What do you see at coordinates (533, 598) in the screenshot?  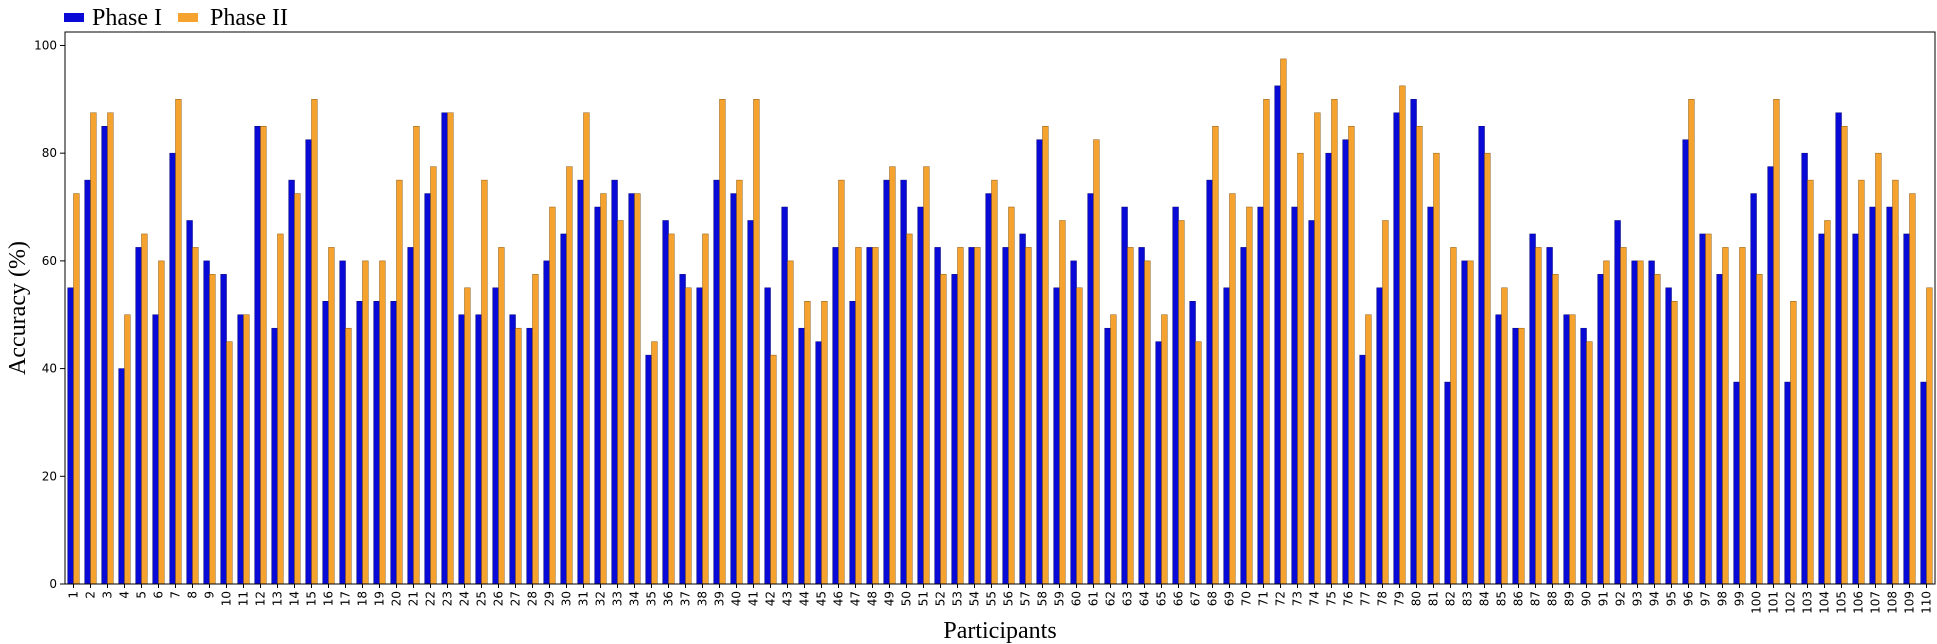 I see `x-tick-label-28: 28` at bounding box center [533, 598].